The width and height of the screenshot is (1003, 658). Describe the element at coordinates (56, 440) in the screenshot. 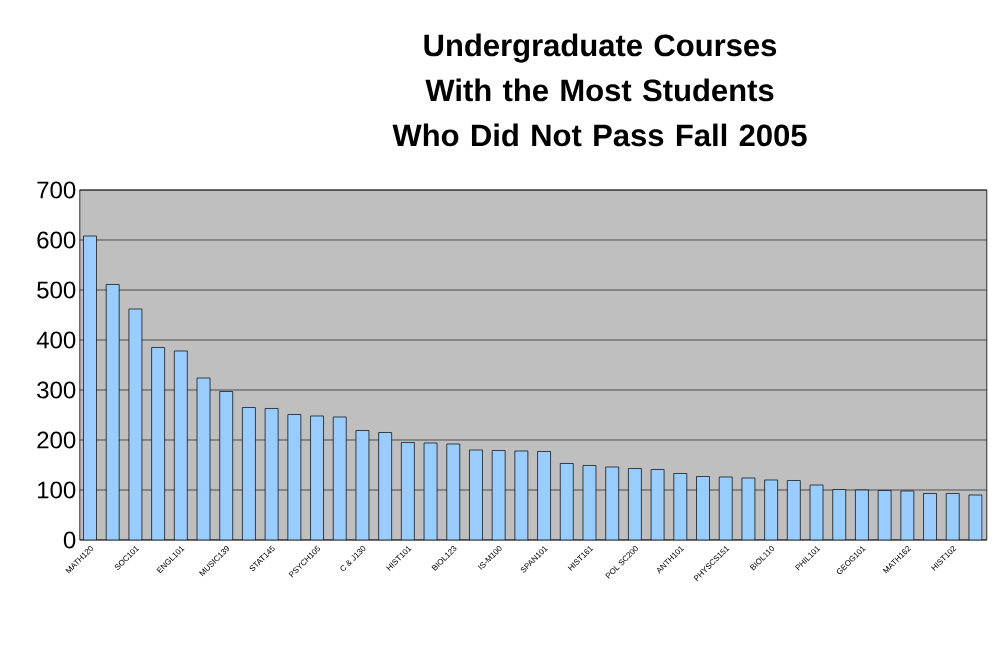

I see `y-tick-label: 200` at that location.